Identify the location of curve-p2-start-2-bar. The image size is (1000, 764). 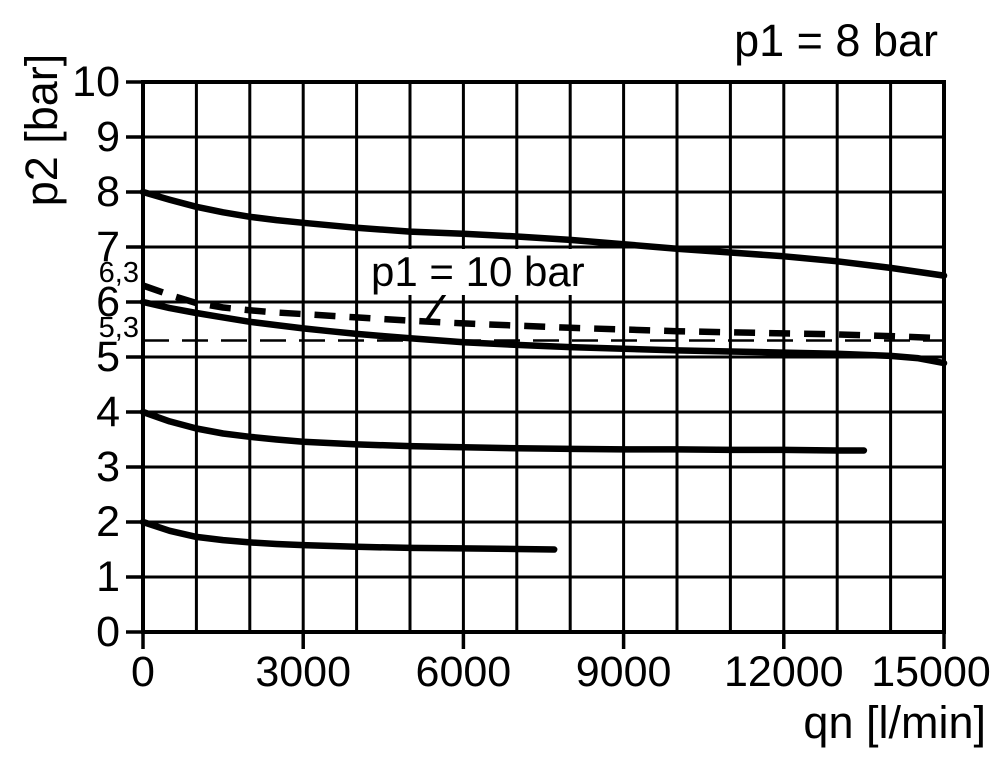
(348, 535).